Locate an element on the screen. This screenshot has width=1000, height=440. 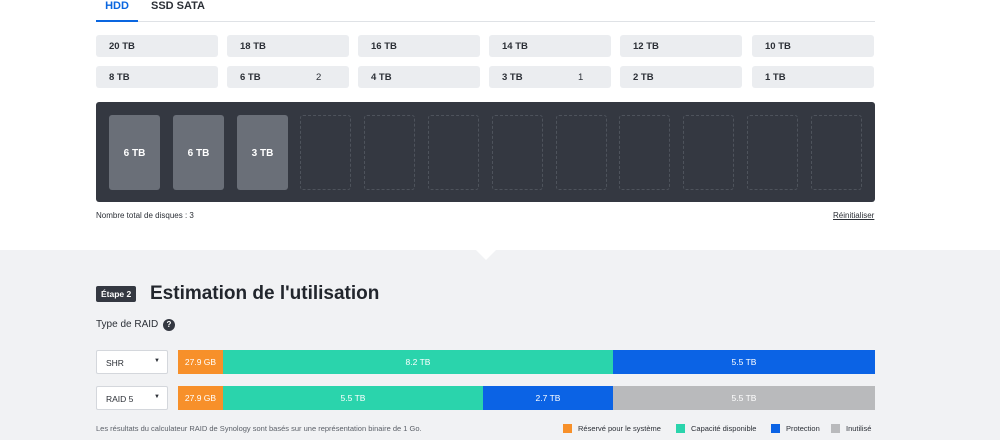
legend-label: Inutilisé is located at coordinates (859, 428).